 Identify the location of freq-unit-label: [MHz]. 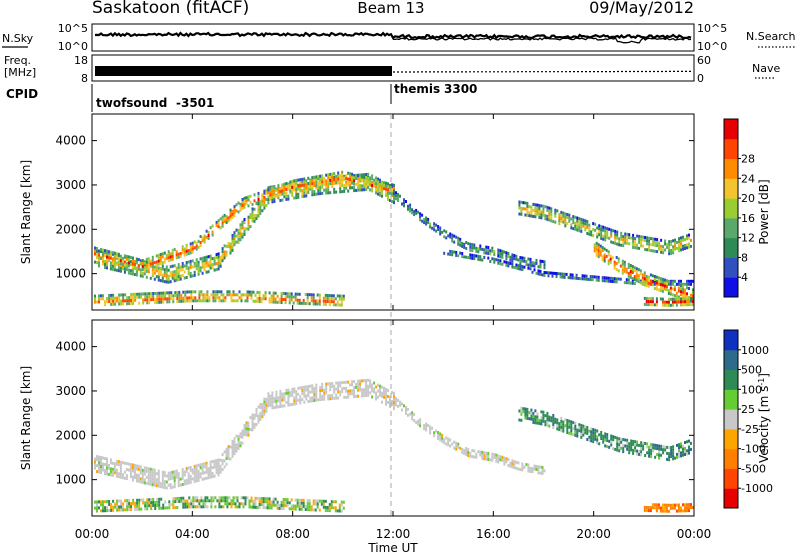
(20, 72).